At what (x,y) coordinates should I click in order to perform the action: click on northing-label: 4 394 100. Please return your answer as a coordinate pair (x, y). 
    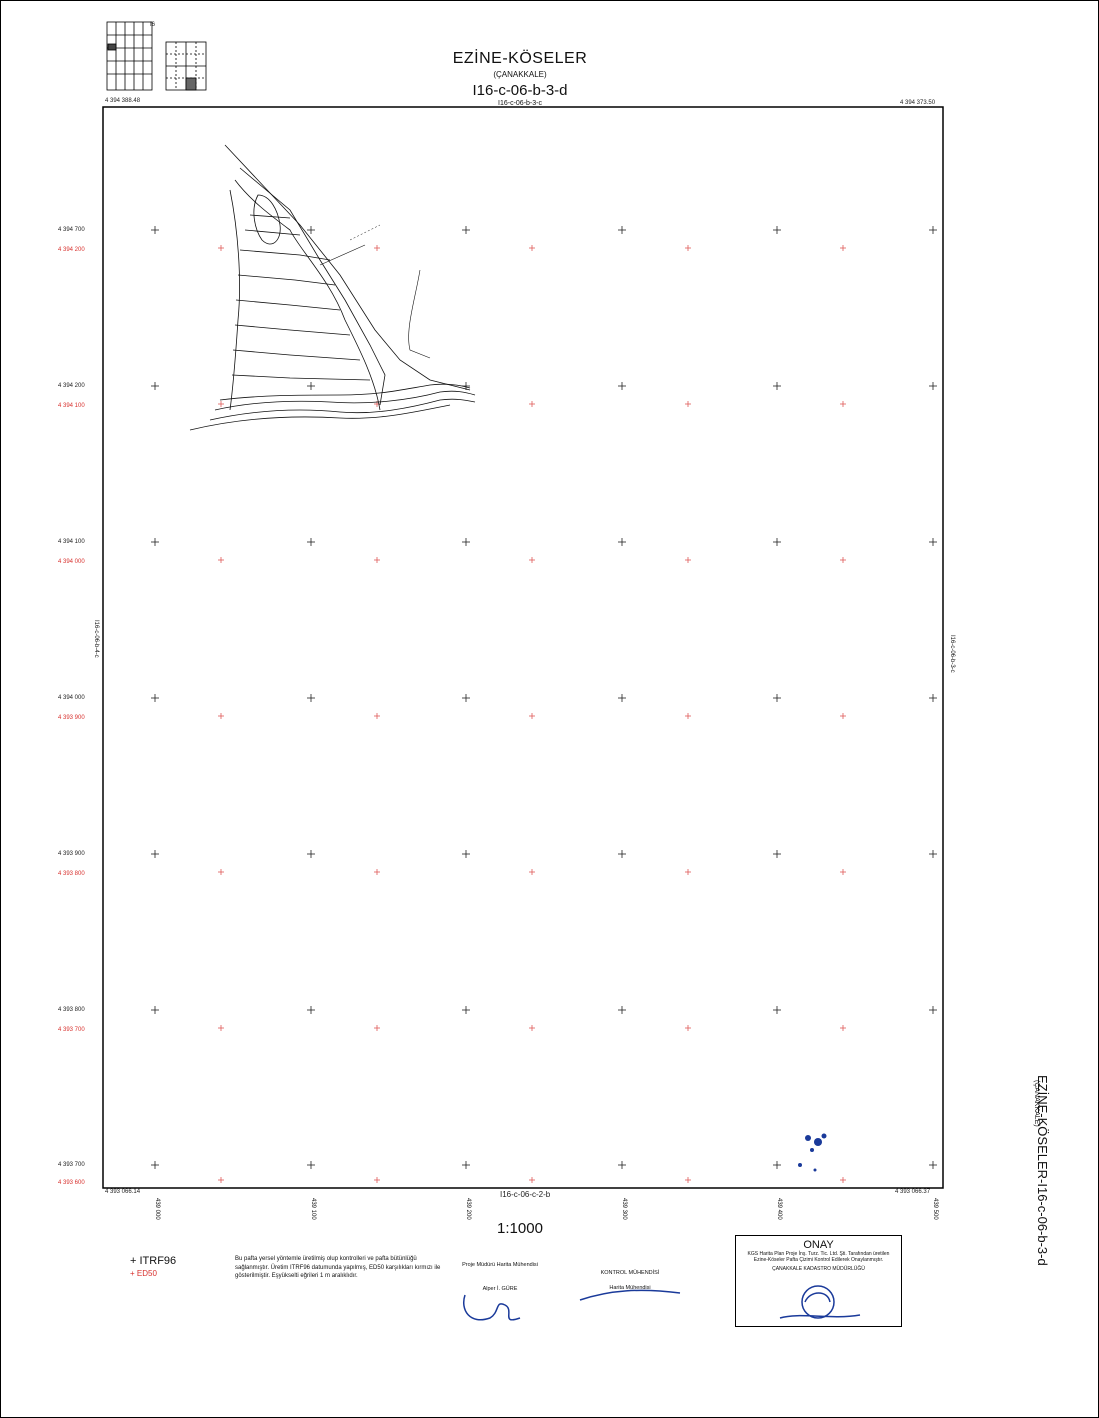
    Looking at the image, I should click on (71, 542).